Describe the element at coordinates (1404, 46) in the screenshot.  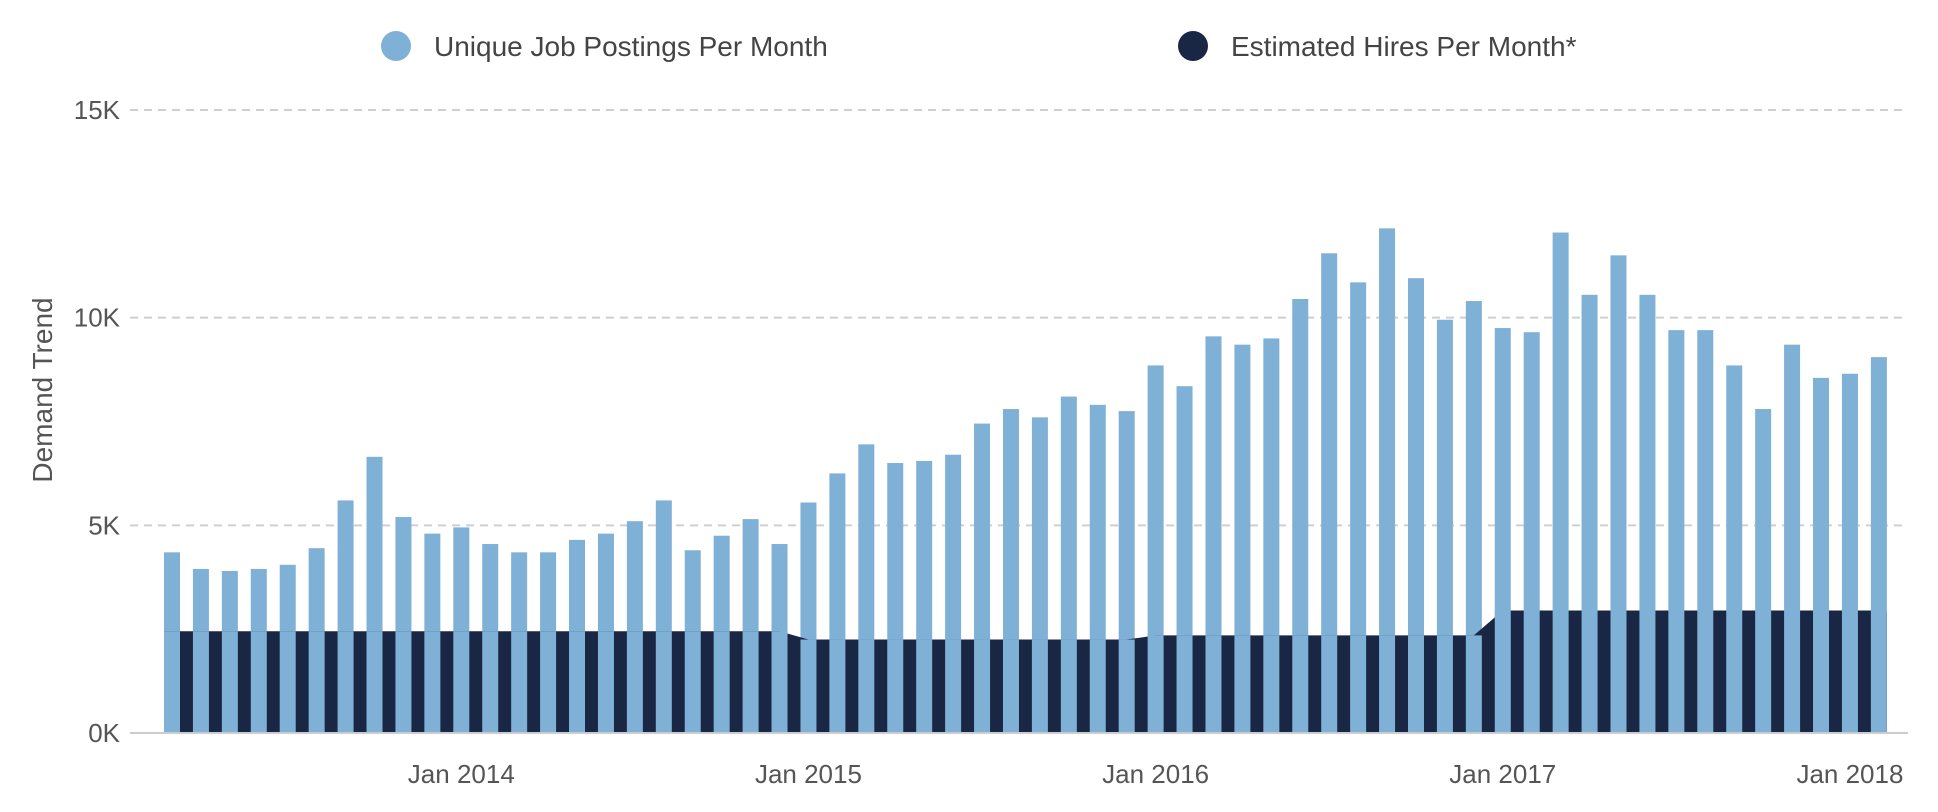
I see `legend-label-hires: Estimated Hires Per Month*` at that location.